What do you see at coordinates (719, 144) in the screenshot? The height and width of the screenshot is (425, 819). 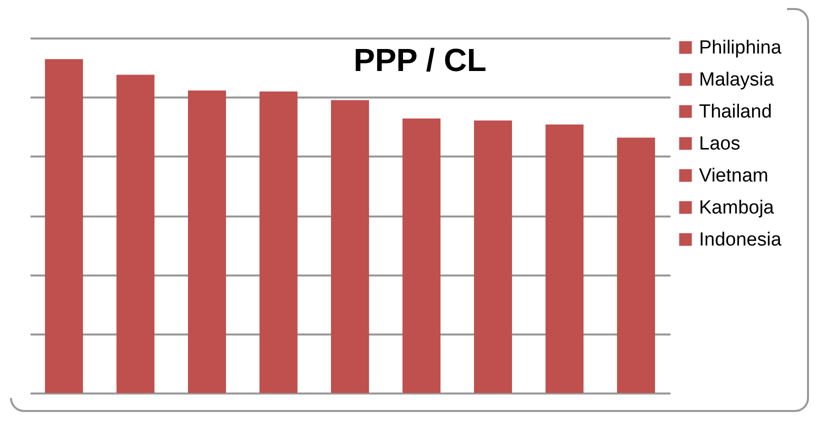 I see `legend-label: Laos` at bounding box center [719, 144].